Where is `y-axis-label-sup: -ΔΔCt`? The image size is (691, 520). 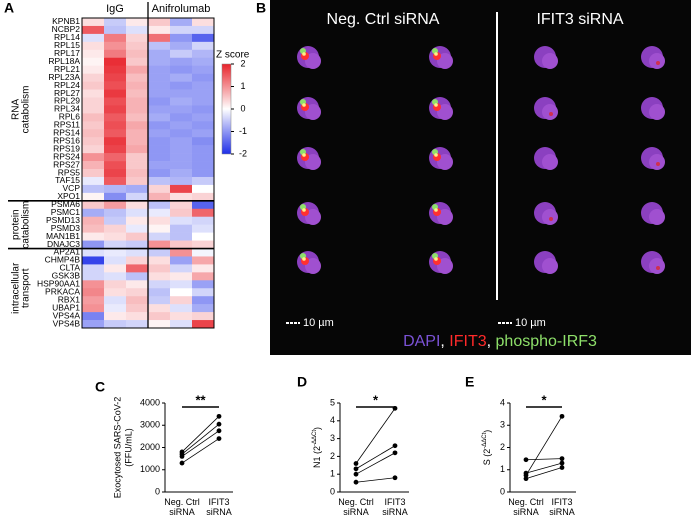
y-axis-label-sup: -ΔΔCt is located at coordinates (485, 440).